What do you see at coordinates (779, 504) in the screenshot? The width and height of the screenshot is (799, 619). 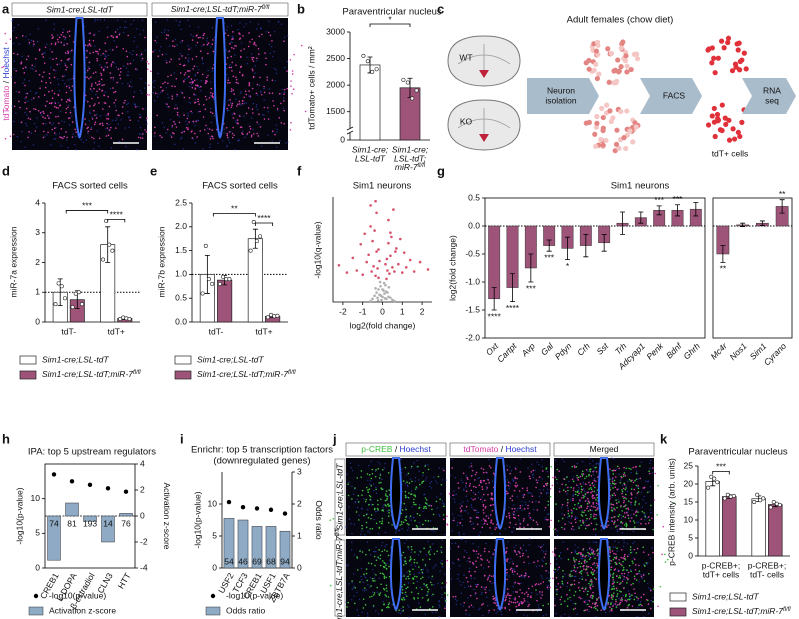 I see `data-point` at bounding box center [779, 504].